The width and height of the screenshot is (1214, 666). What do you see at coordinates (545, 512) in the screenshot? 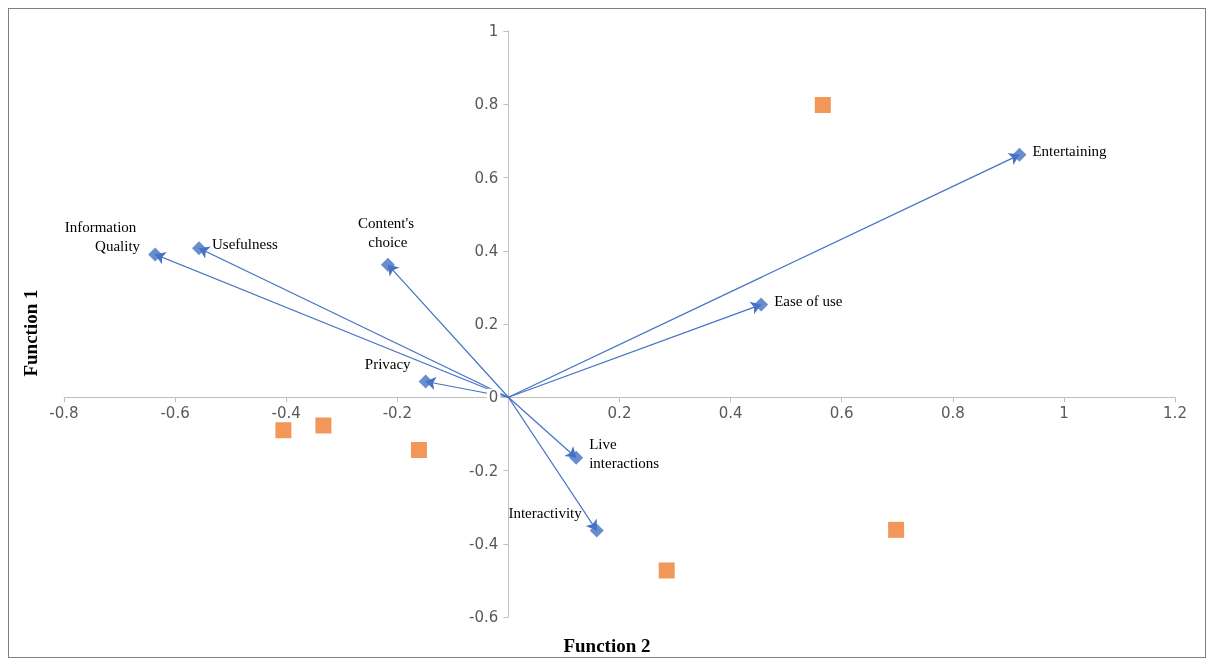
I see `annotation: Interactivity` at bounding box center [545, 512].